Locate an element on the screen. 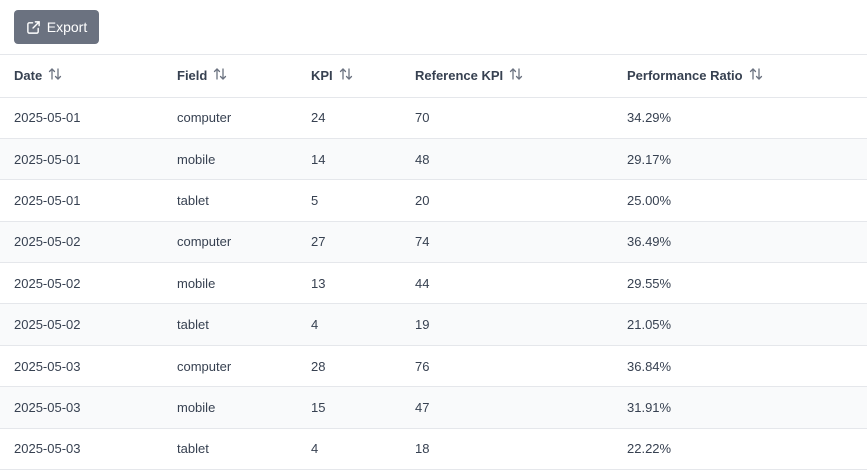 The image size is (867, 470). cell-kpi: 27 is located at coordinates (349, 242).